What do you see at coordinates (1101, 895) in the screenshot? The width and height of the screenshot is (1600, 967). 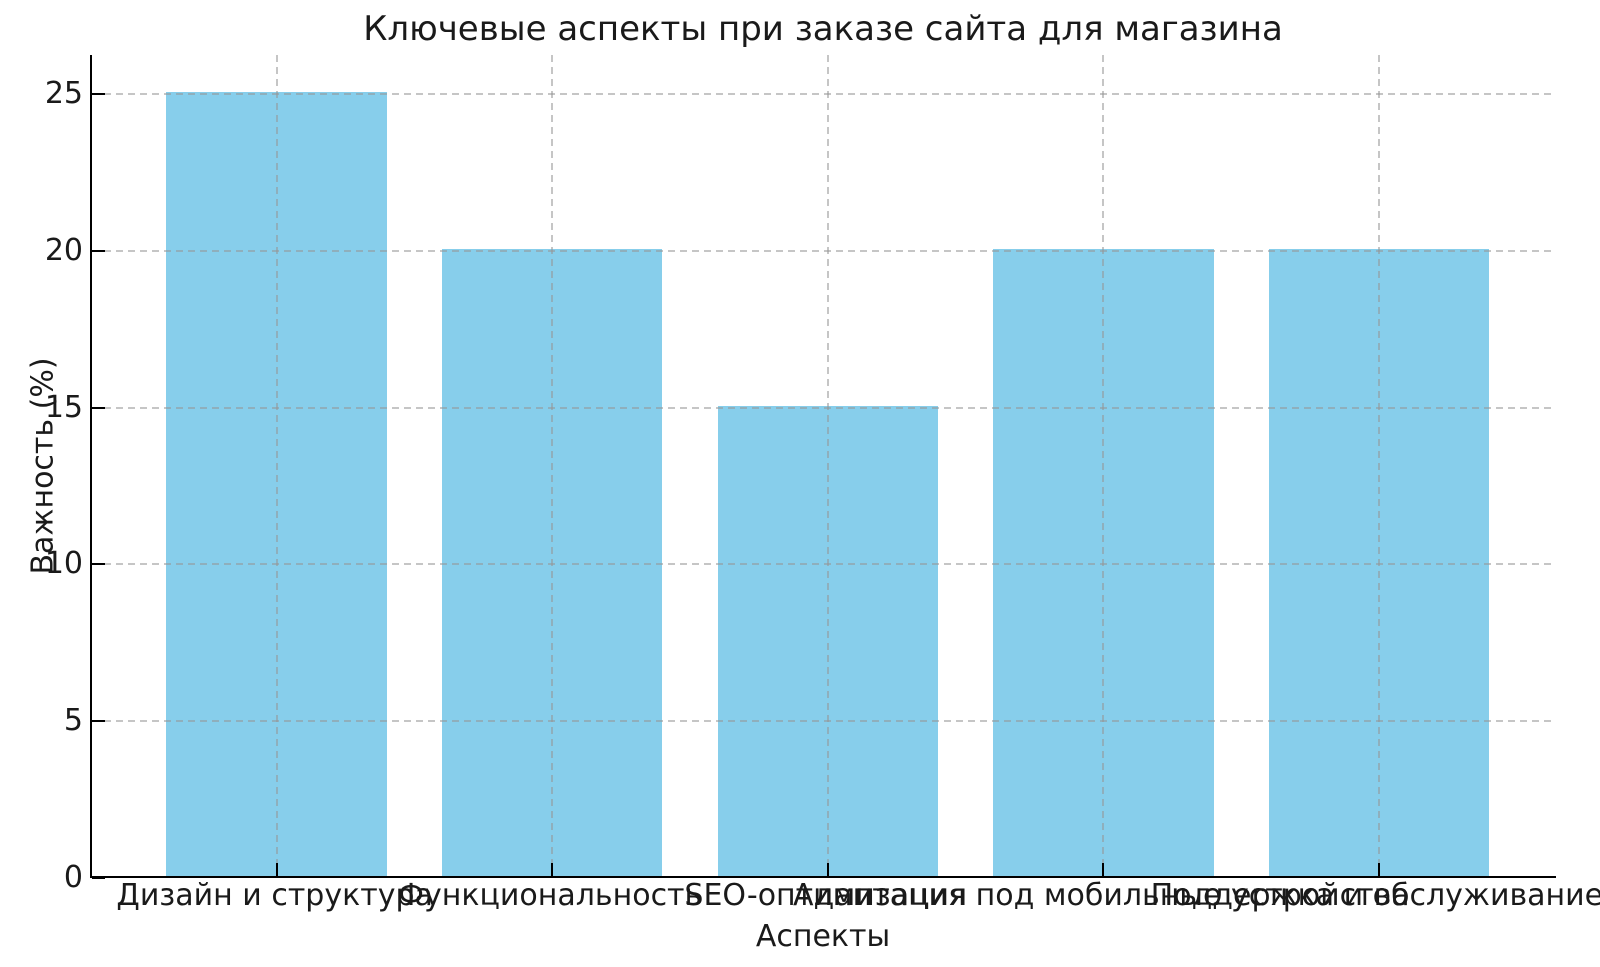 I see `x-tick-label-3: Адаптация под мобильные устройства` at bounding box center [1101, 895].